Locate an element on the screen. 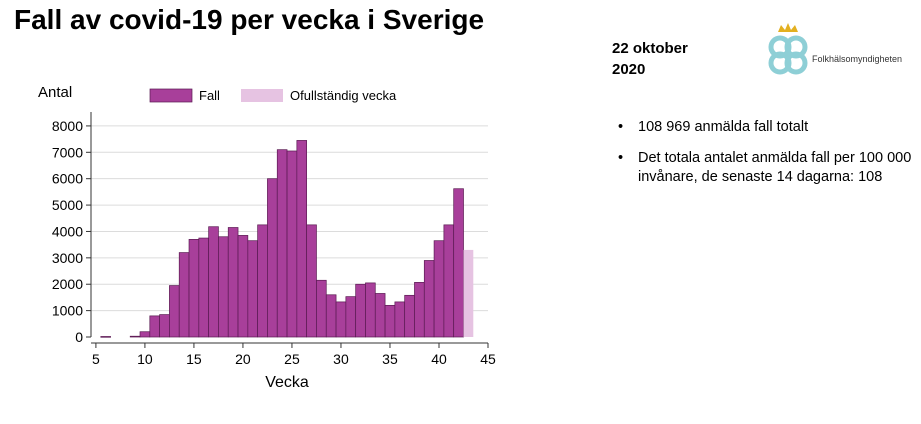 This screenshot has height=424, width=921. x-tick-label: 15 is located at coordinates (194, 359).